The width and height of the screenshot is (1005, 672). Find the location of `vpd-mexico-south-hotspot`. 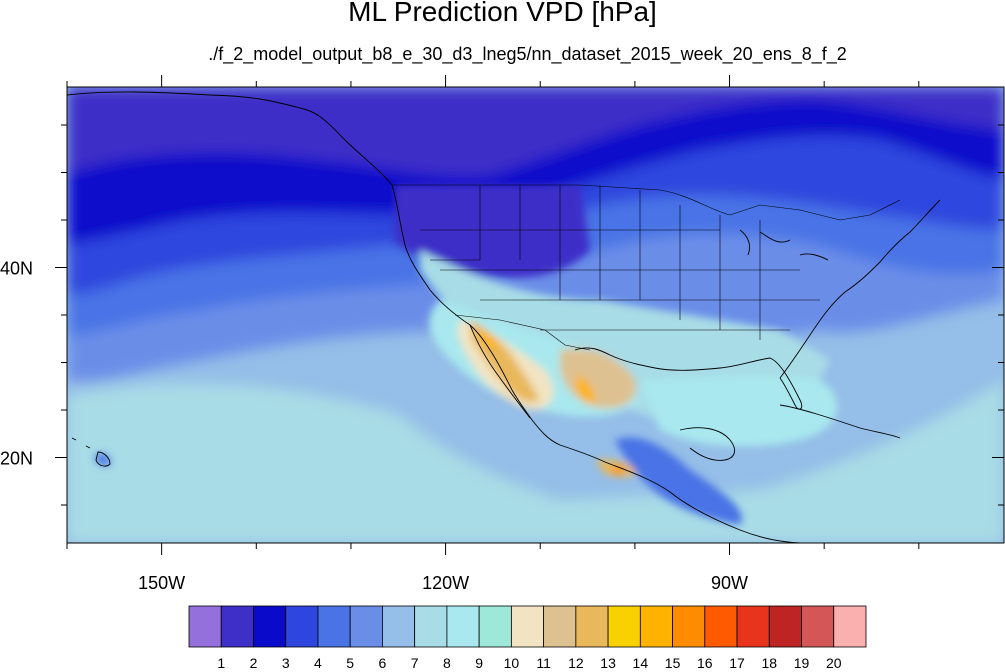

vpd-mexico-south-hotspot is located at coordinates (618, 470).